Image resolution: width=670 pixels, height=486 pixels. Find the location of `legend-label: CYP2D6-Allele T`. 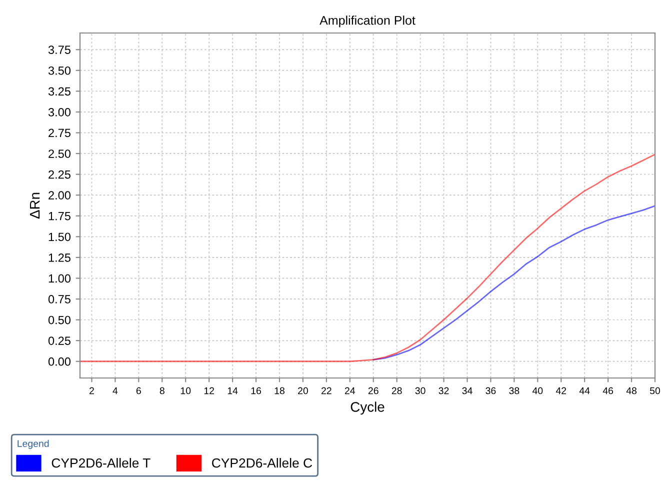

legend-label: CYP2D6-Allele T is located at coordinates (101, 463).